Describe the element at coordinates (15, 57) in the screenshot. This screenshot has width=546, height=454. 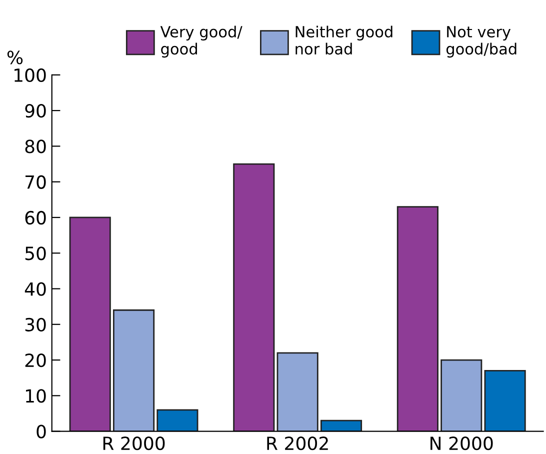
I see `y-axis-title: %` at that location.